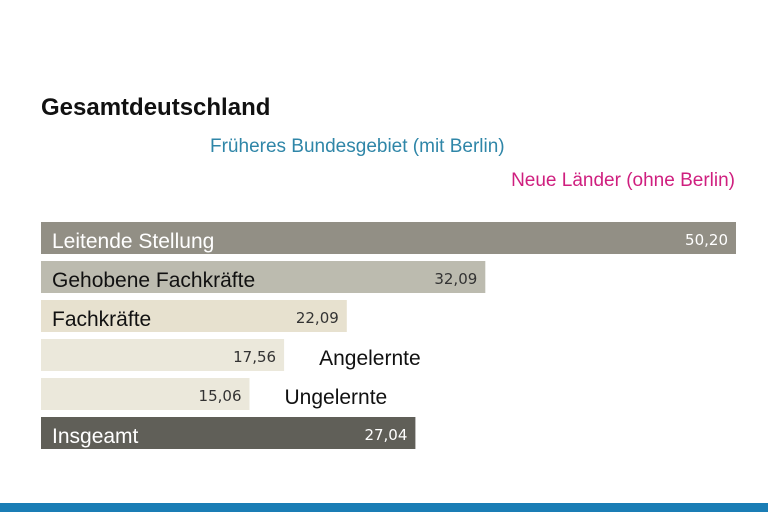 This screenshot has height=512, width=768. Describe the element at coordinates (133, 241) in the screenshot. I see `category-label-0: Leitende Stellung` at that location.